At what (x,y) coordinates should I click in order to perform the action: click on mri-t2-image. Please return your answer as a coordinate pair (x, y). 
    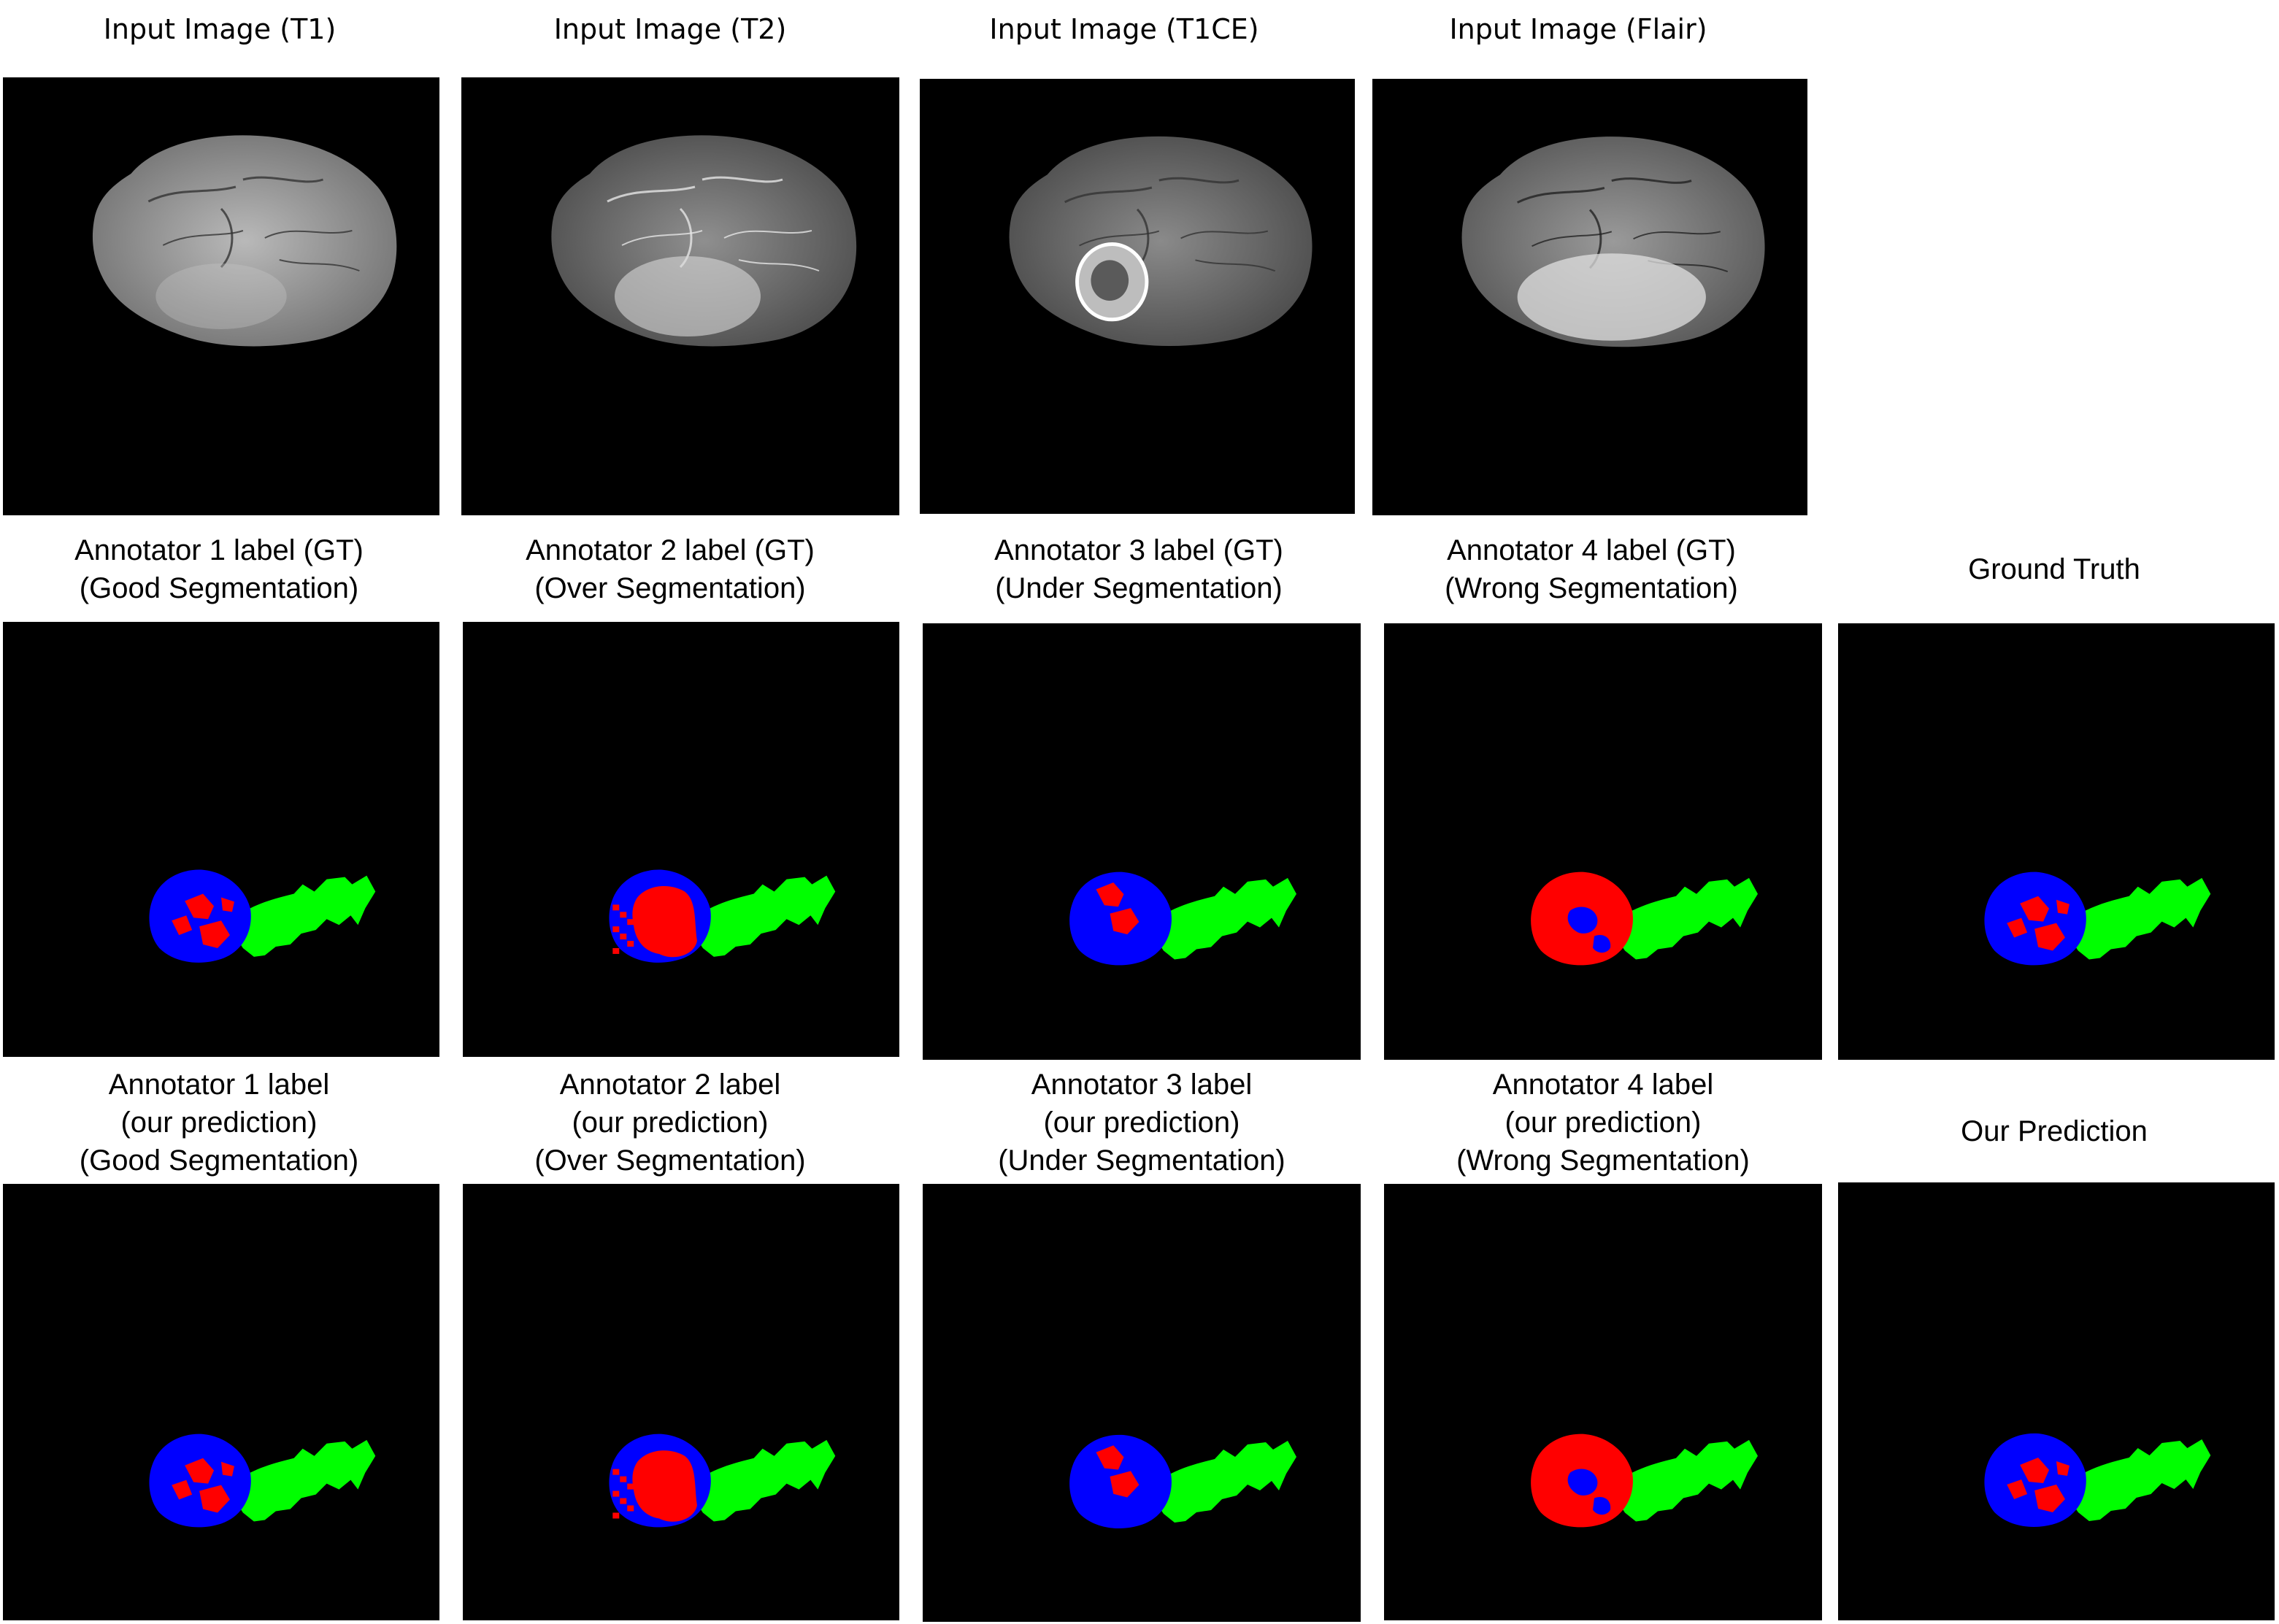
    Looking at the image, I should click on (680, 296).